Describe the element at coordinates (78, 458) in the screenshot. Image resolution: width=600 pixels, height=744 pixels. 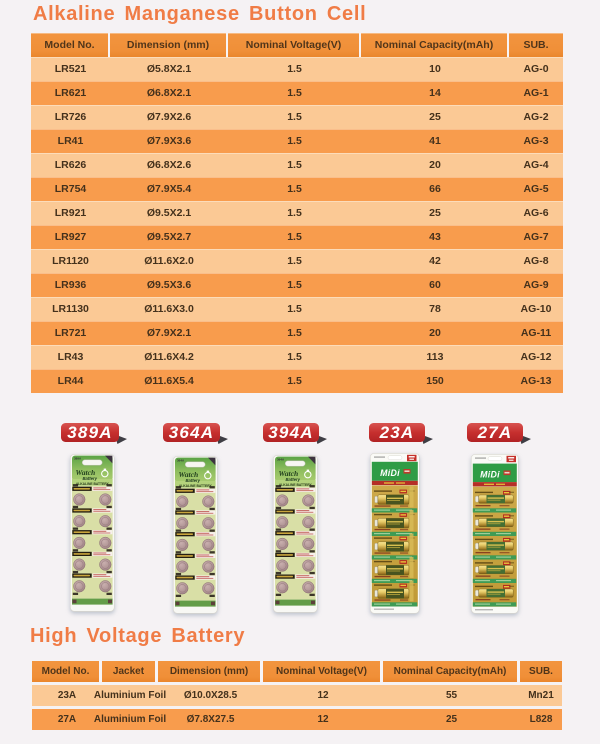
I see `svg-text: 389A` at that location.